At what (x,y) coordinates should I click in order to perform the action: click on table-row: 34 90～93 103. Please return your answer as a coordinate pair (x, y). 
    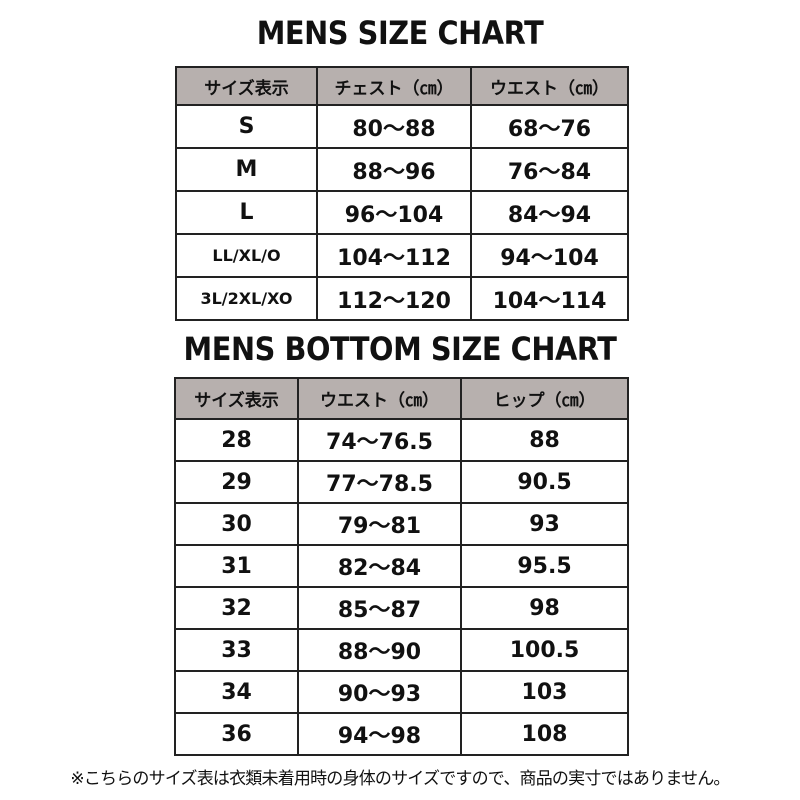
    Looking at the image, I should click on (401, 692).